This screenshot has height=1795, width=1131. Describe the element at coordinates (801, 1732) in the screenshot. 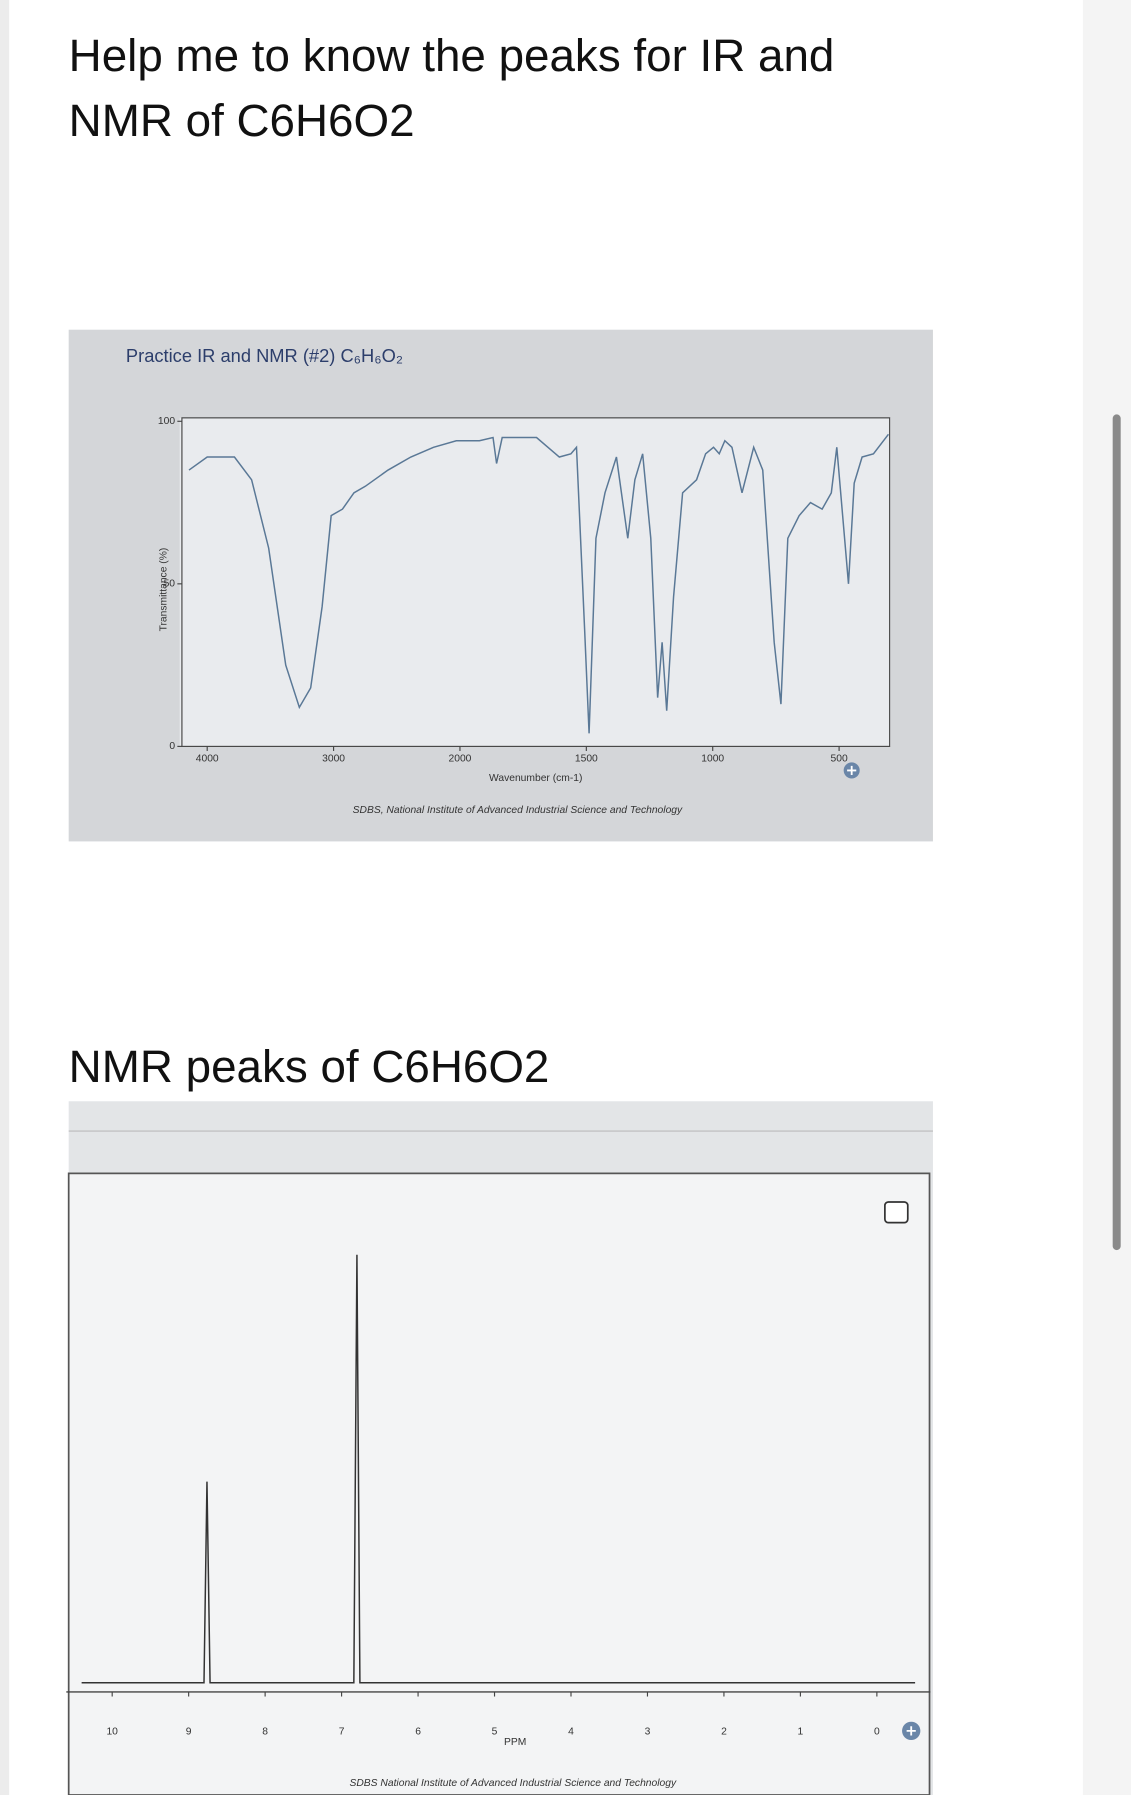

I see `x-tick-label: 1` at that location.